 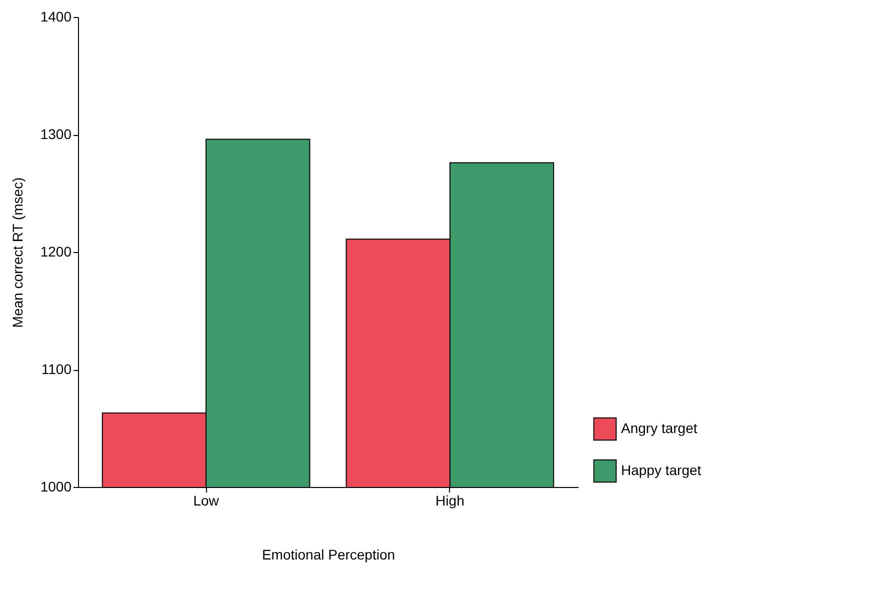 What do you see at coordinates (450, 500) in the screenshot?
I see `x-tick-label: High` at bounding box center [450, 500].